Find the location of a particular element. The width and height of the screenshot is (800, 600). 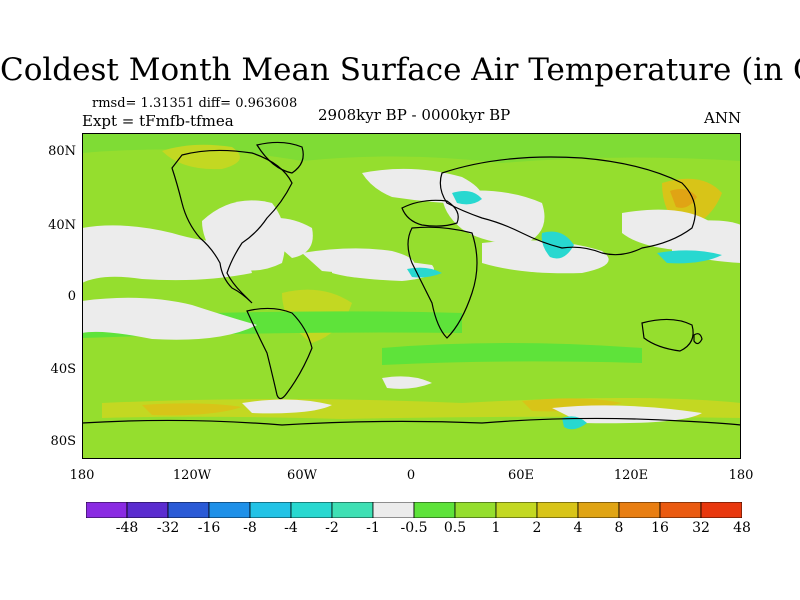

colorbar-label: 48 is located at coordinates (742, 528).